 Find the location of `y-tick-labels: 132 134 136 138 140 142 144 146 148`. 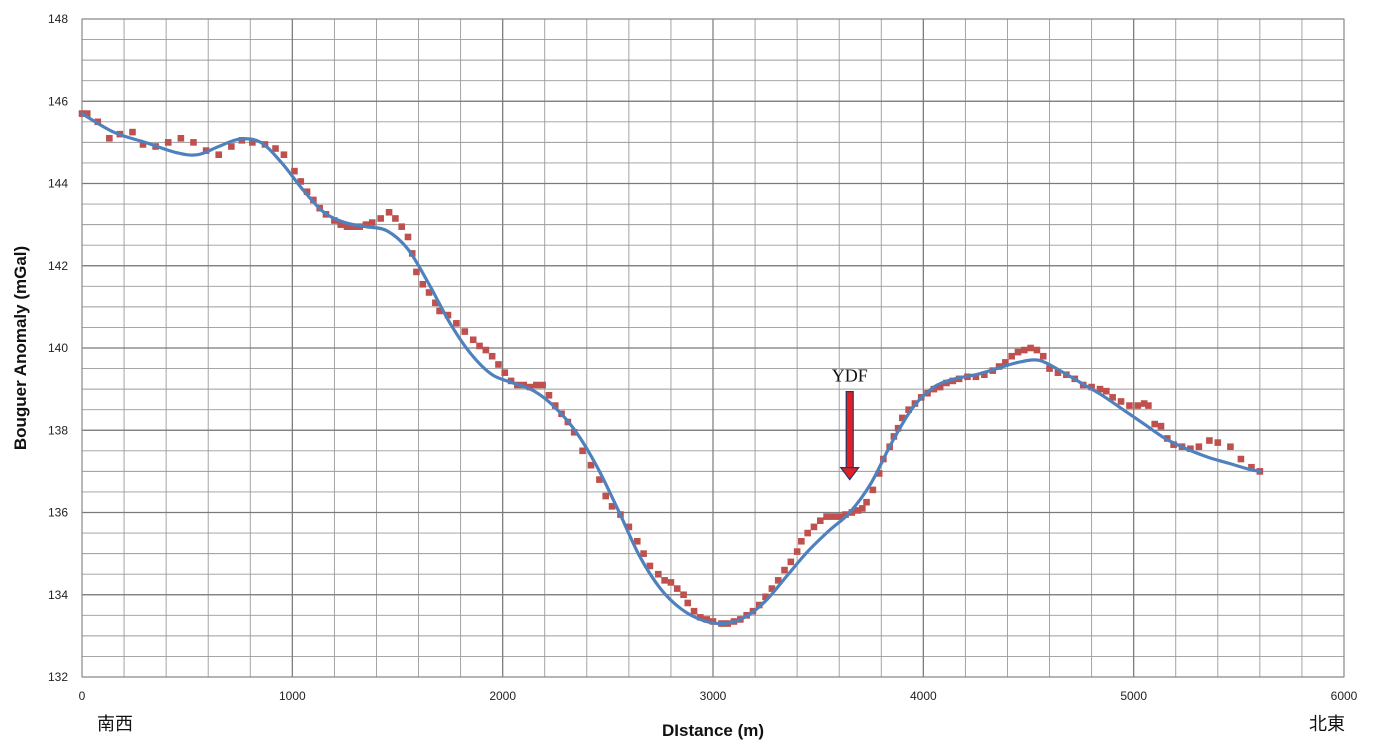

y-tick-labels: 132 134 136 138 140 142 144 146 148 is located at coordinates (58, 348).